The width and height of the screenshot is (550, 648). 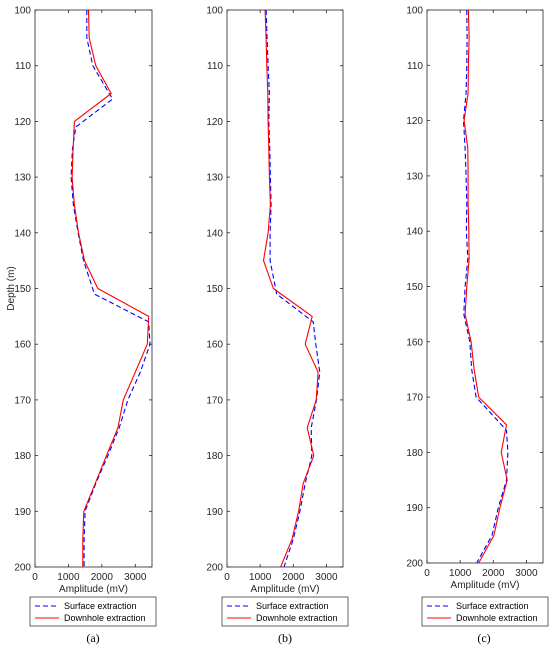 I want to click on y-axis-label: Depth (m), so click(x=11, y=288).